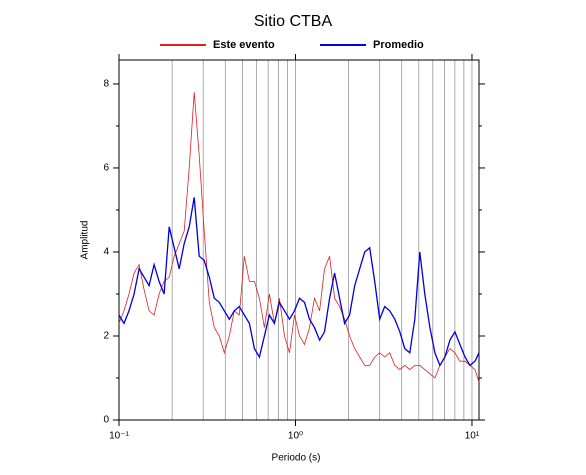  I want to click on legend-label: Promedio, so click(398, 45).